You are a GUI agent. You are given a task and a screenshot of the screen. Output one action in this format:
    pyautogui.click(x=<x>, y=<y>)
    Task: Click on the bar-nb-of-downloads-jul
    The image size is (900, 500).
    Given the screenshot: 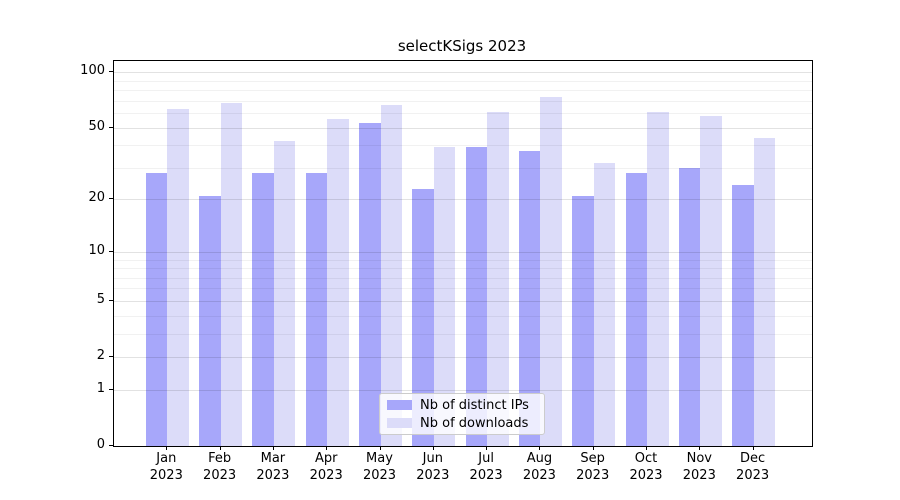 What is the action you would take?
    pyautogui.click(x=498, y=278)
    